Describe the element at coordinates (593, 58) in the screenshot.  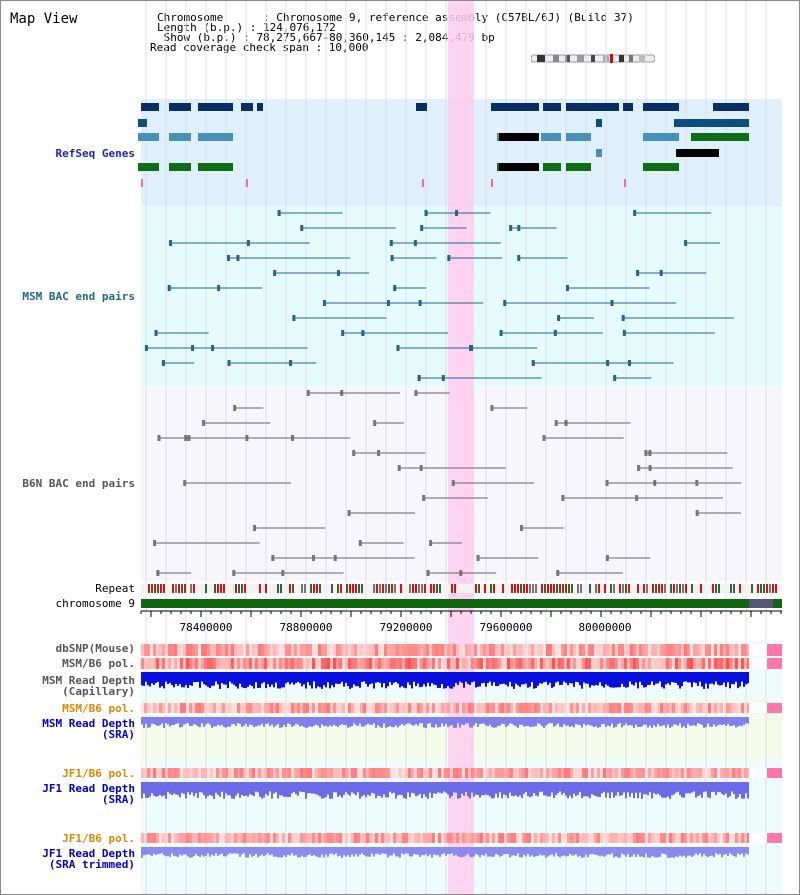
I see `chromosome-ideogram` at that location.